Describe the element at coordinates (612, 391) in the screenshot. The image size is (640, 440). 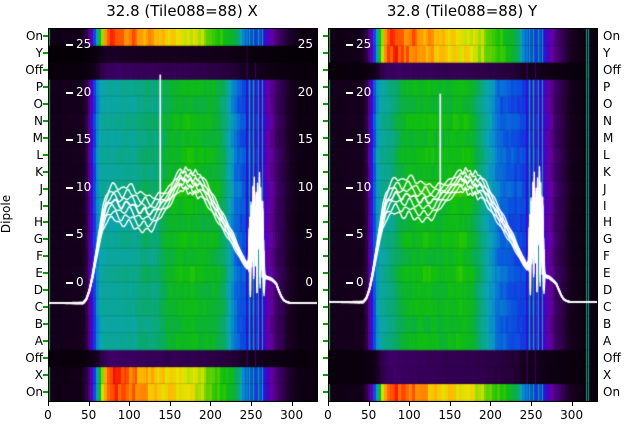
I see `dipole-label-right: On` at that location.